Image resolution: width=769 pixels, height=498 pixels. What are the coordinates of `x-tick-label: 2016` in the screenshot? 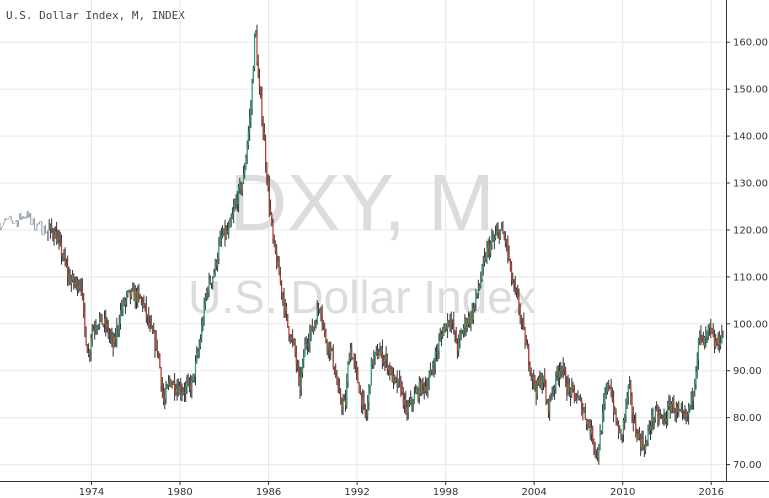 It's located at (711, 492).